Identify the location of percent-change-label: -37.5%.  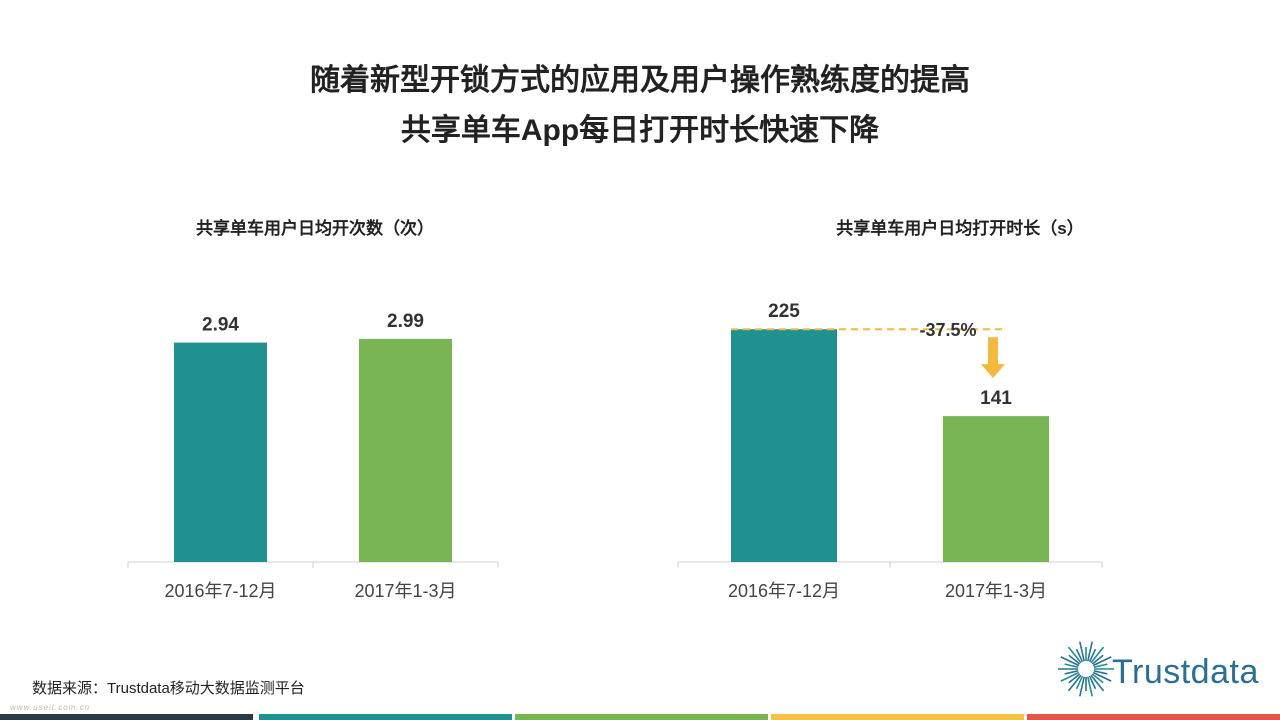
(947, 330).